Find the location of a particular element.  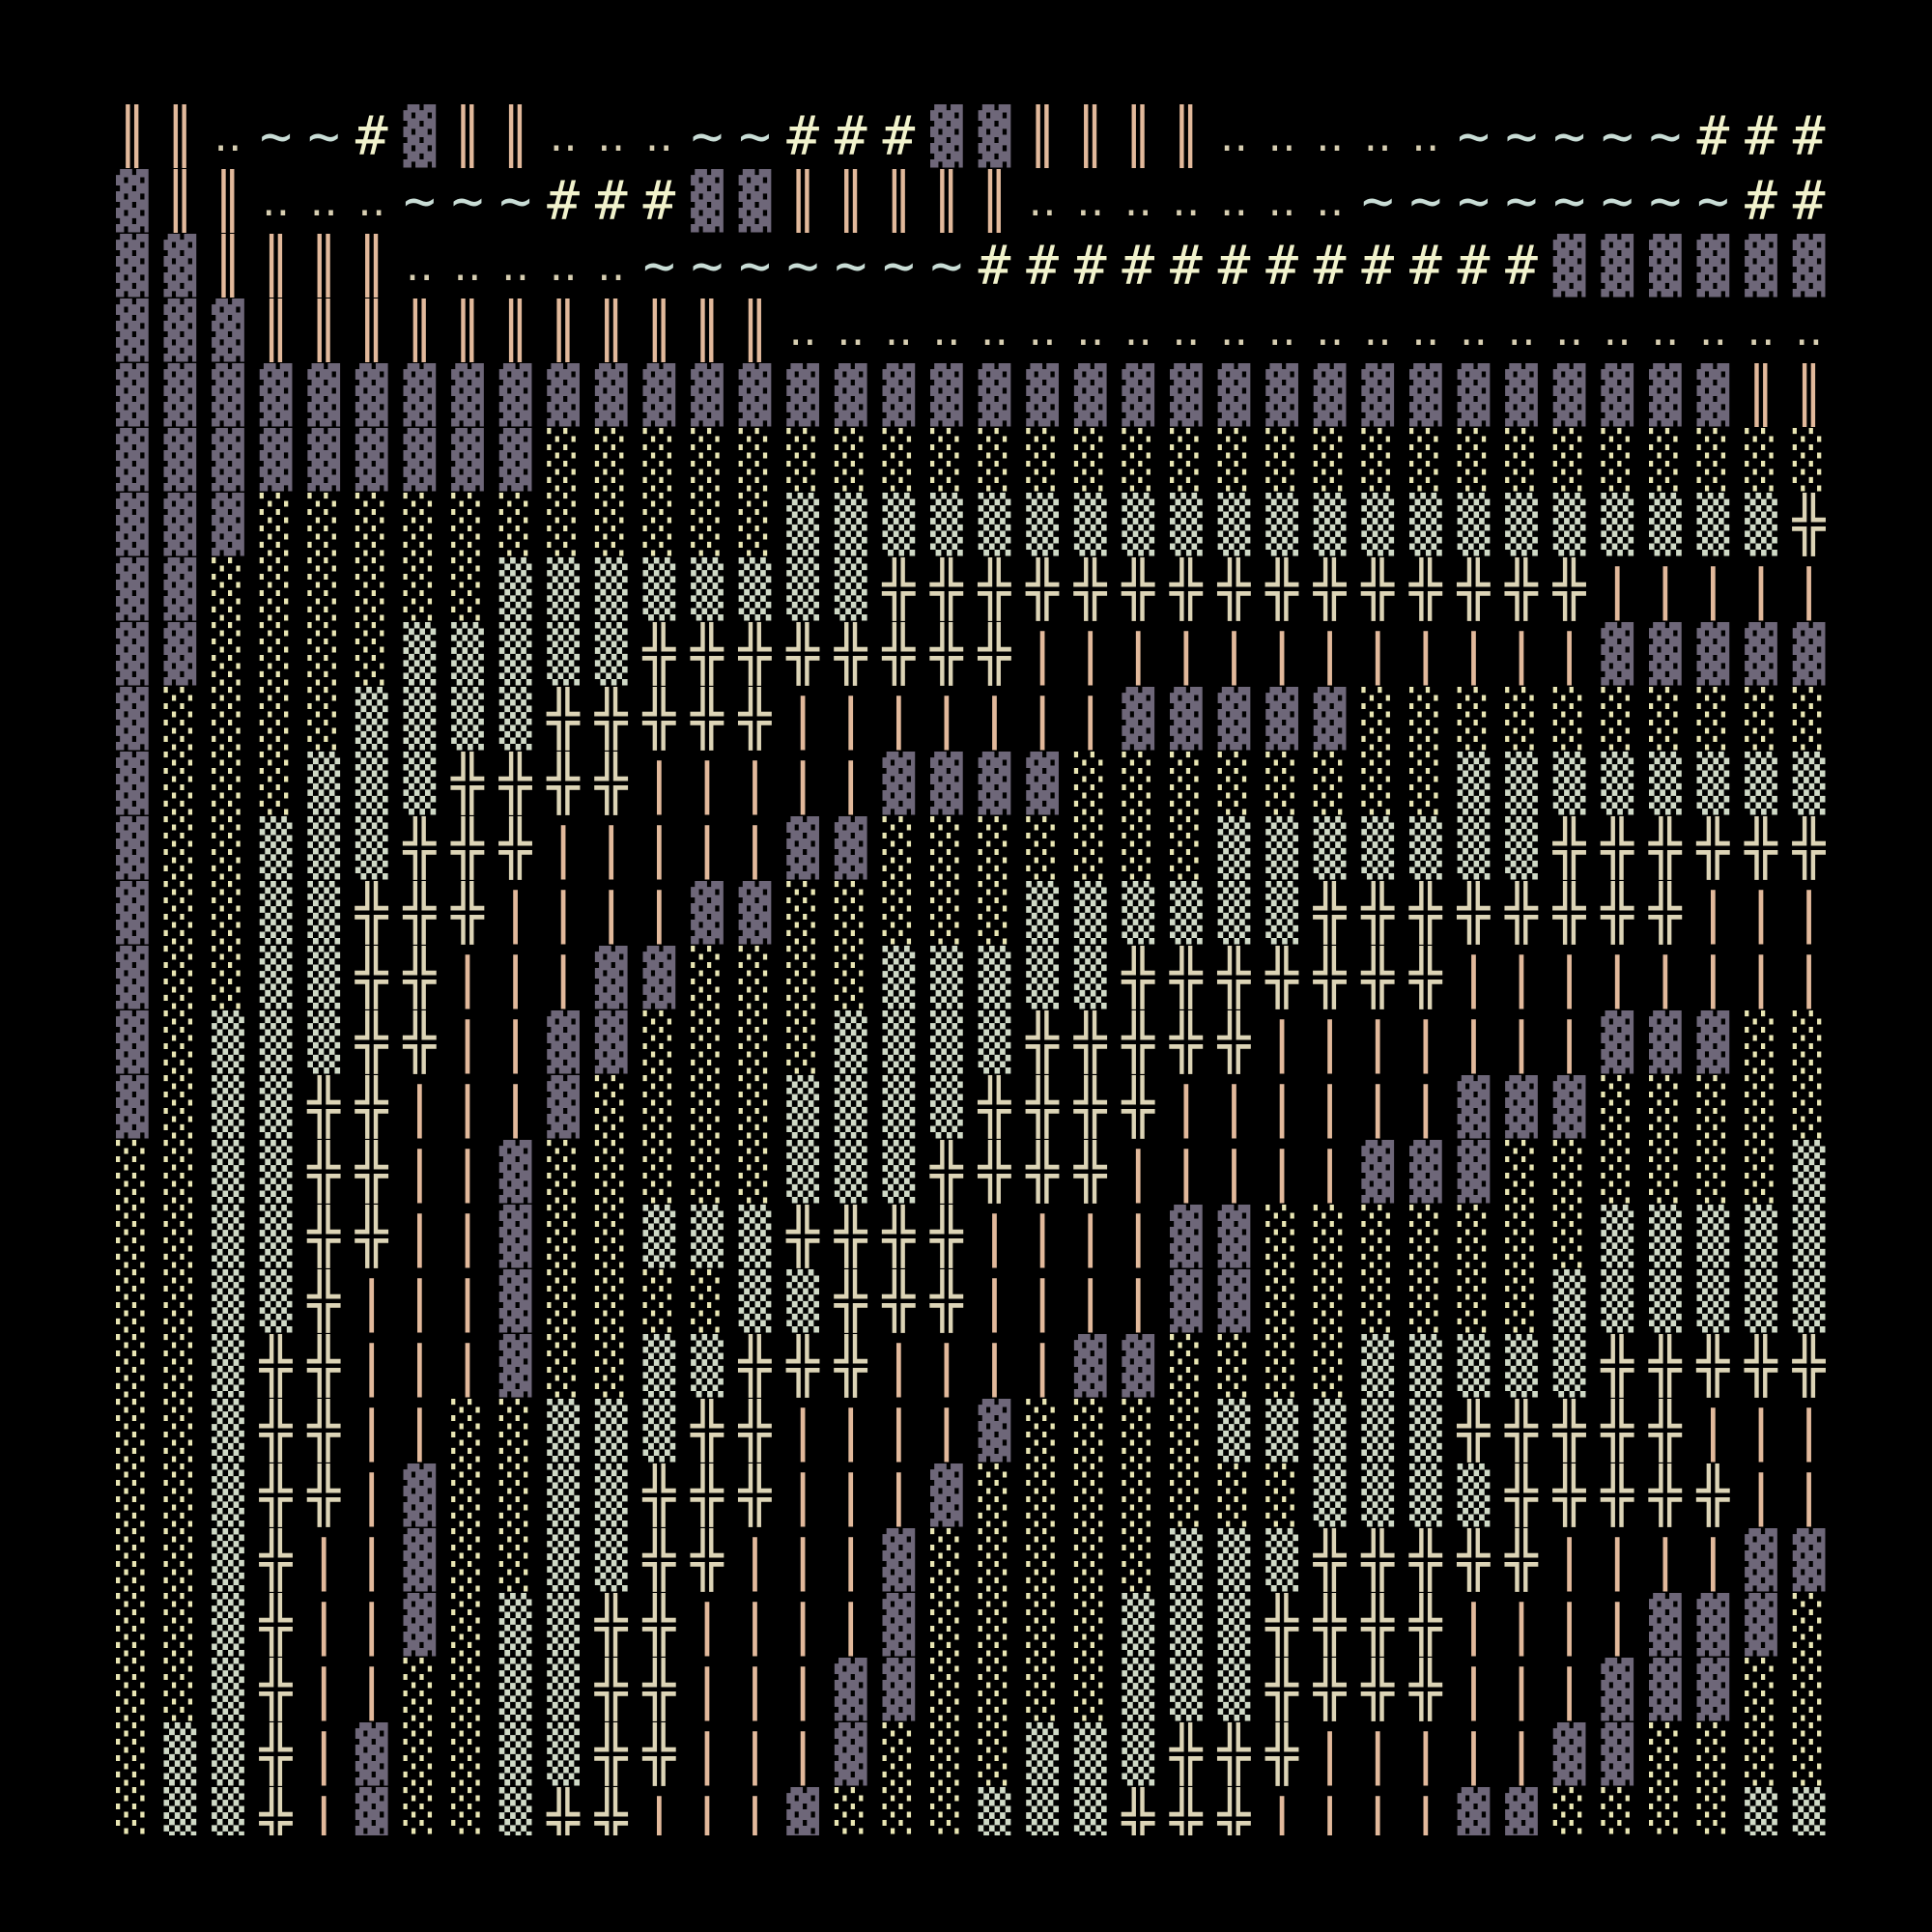

art-row: ▓░░░▒▒▒╬╬╬╬|||||▓▓▓▓░░░░░░░░▒▒▒▒▒▒▒▒▒ is located at coordinates (971, 784).